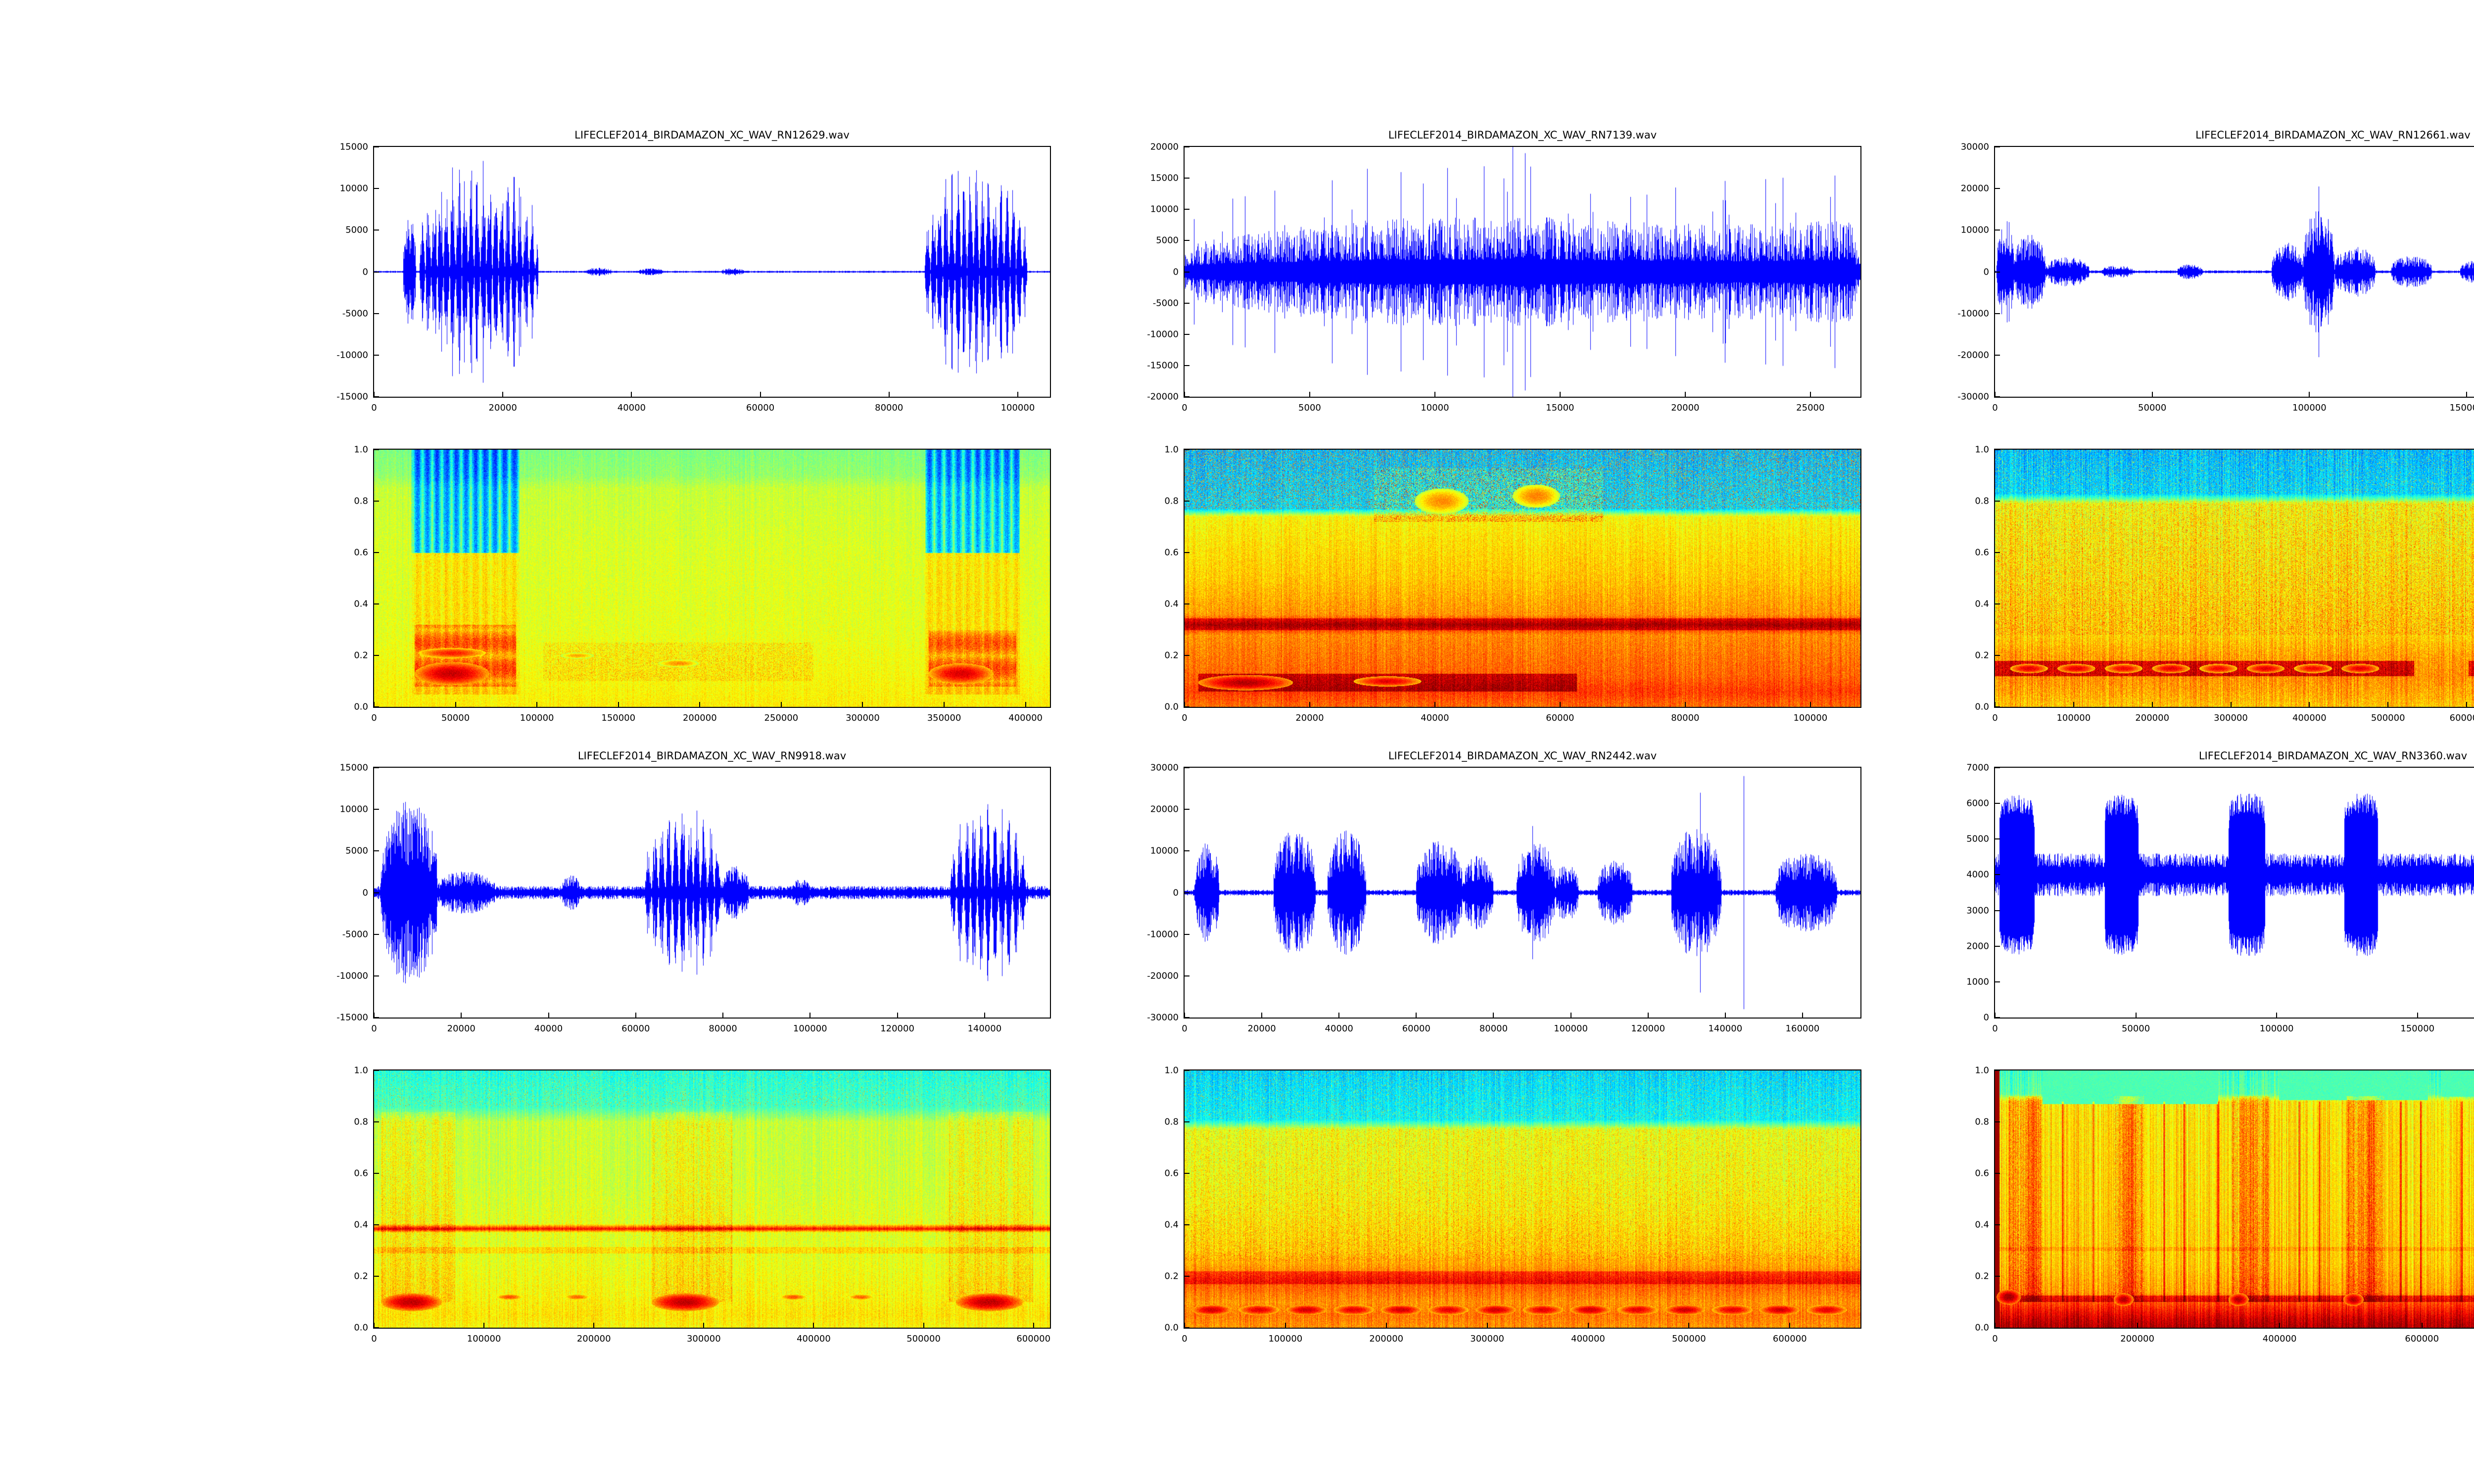 Image resolution: width=2474 pixels, height=1484 pixels. What do you see at coordinates (1975, 146) in the screenshot?
I see `y-tick-label: 30000` at bounding box center [1975, 146].